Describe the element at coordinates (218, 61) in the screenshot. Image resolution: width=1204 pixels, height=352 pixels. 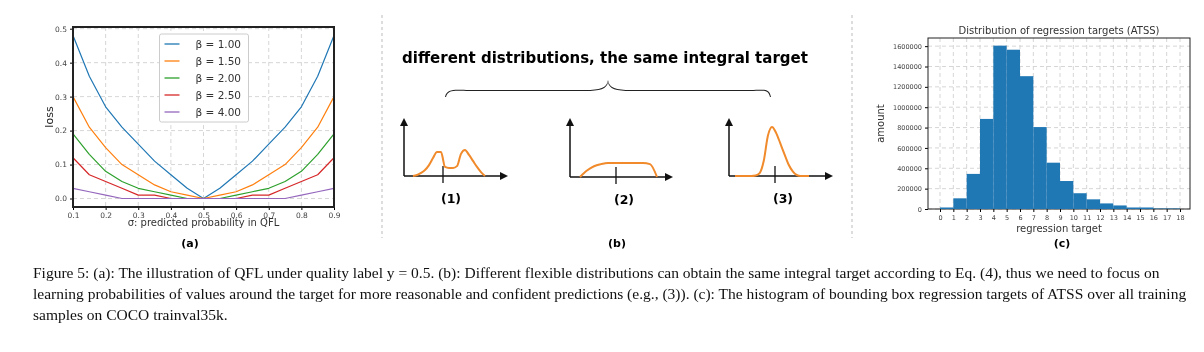
I see `legend-label: β = 1.50` at that location.